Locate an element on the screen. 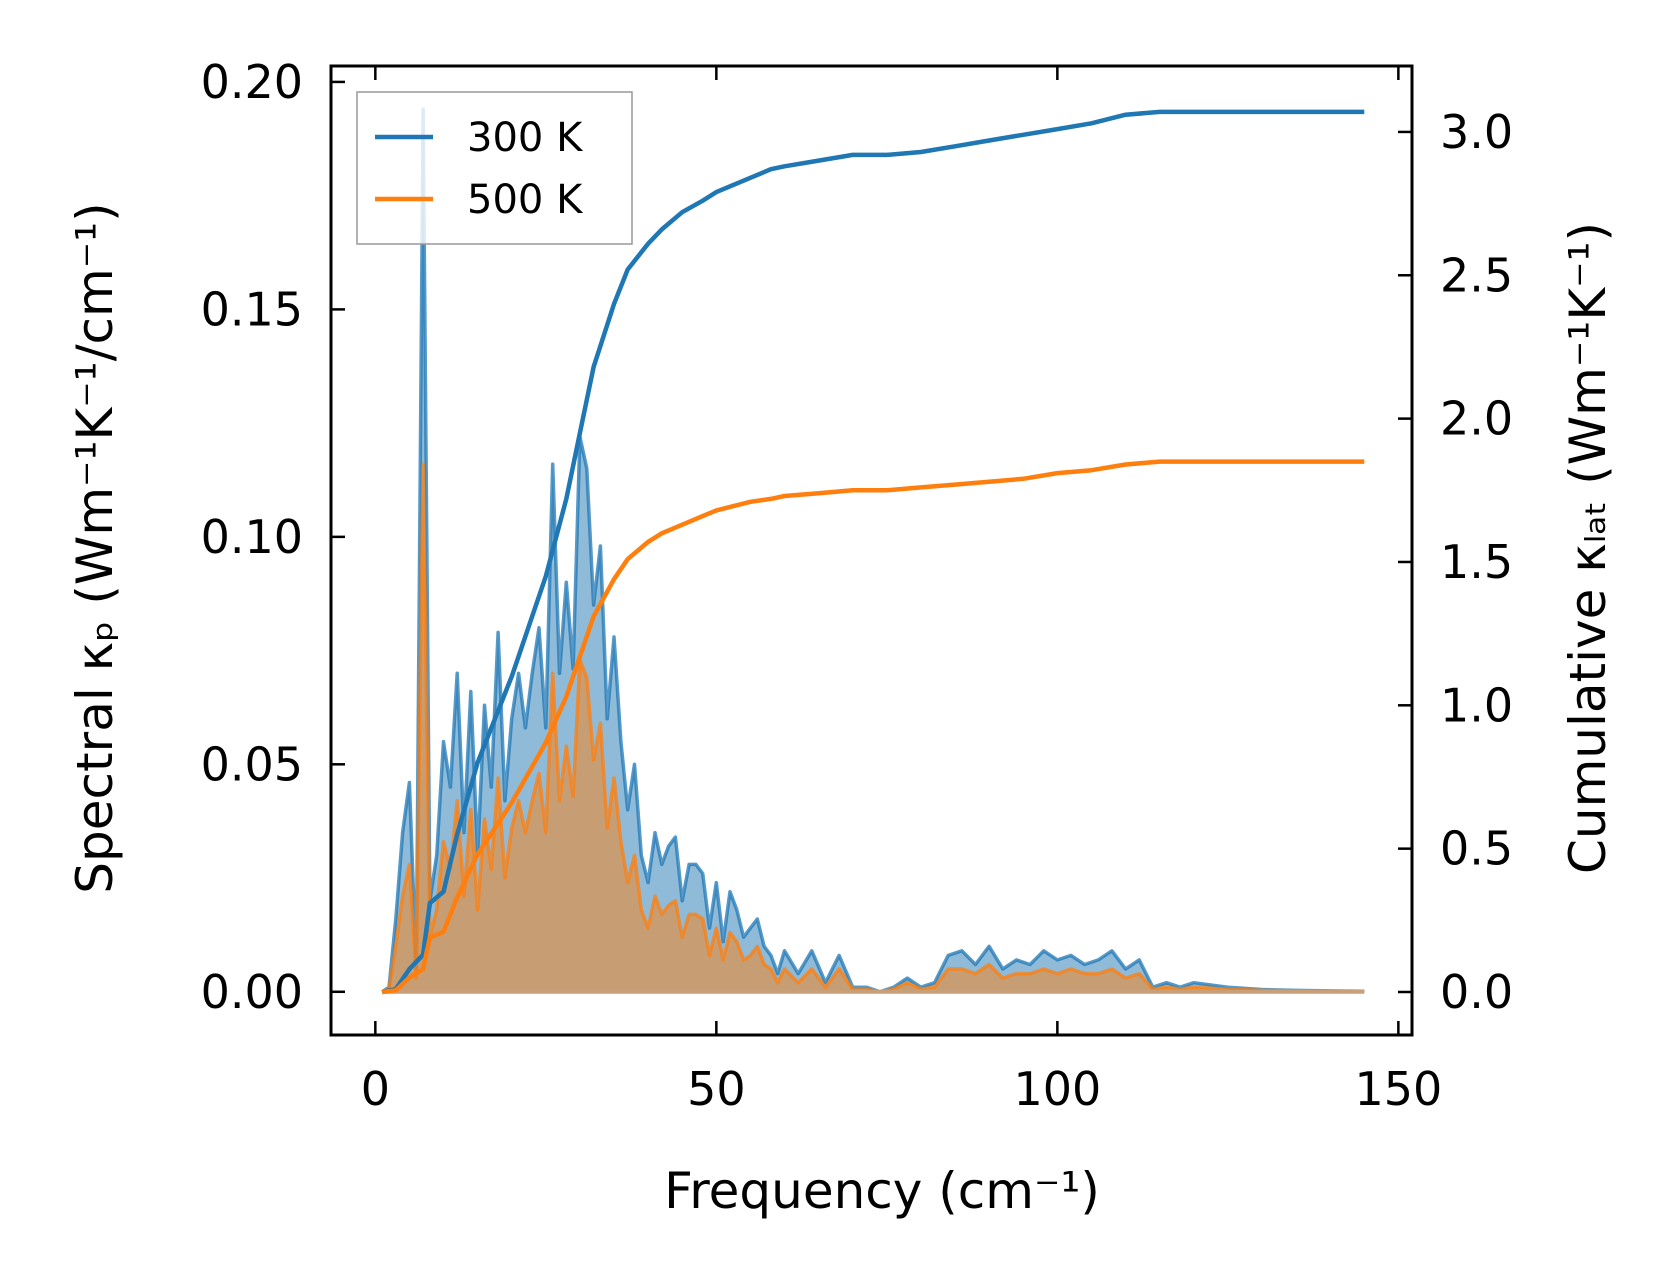  left-y-tick-label: 0.10 is located at coordinates (252, 537).